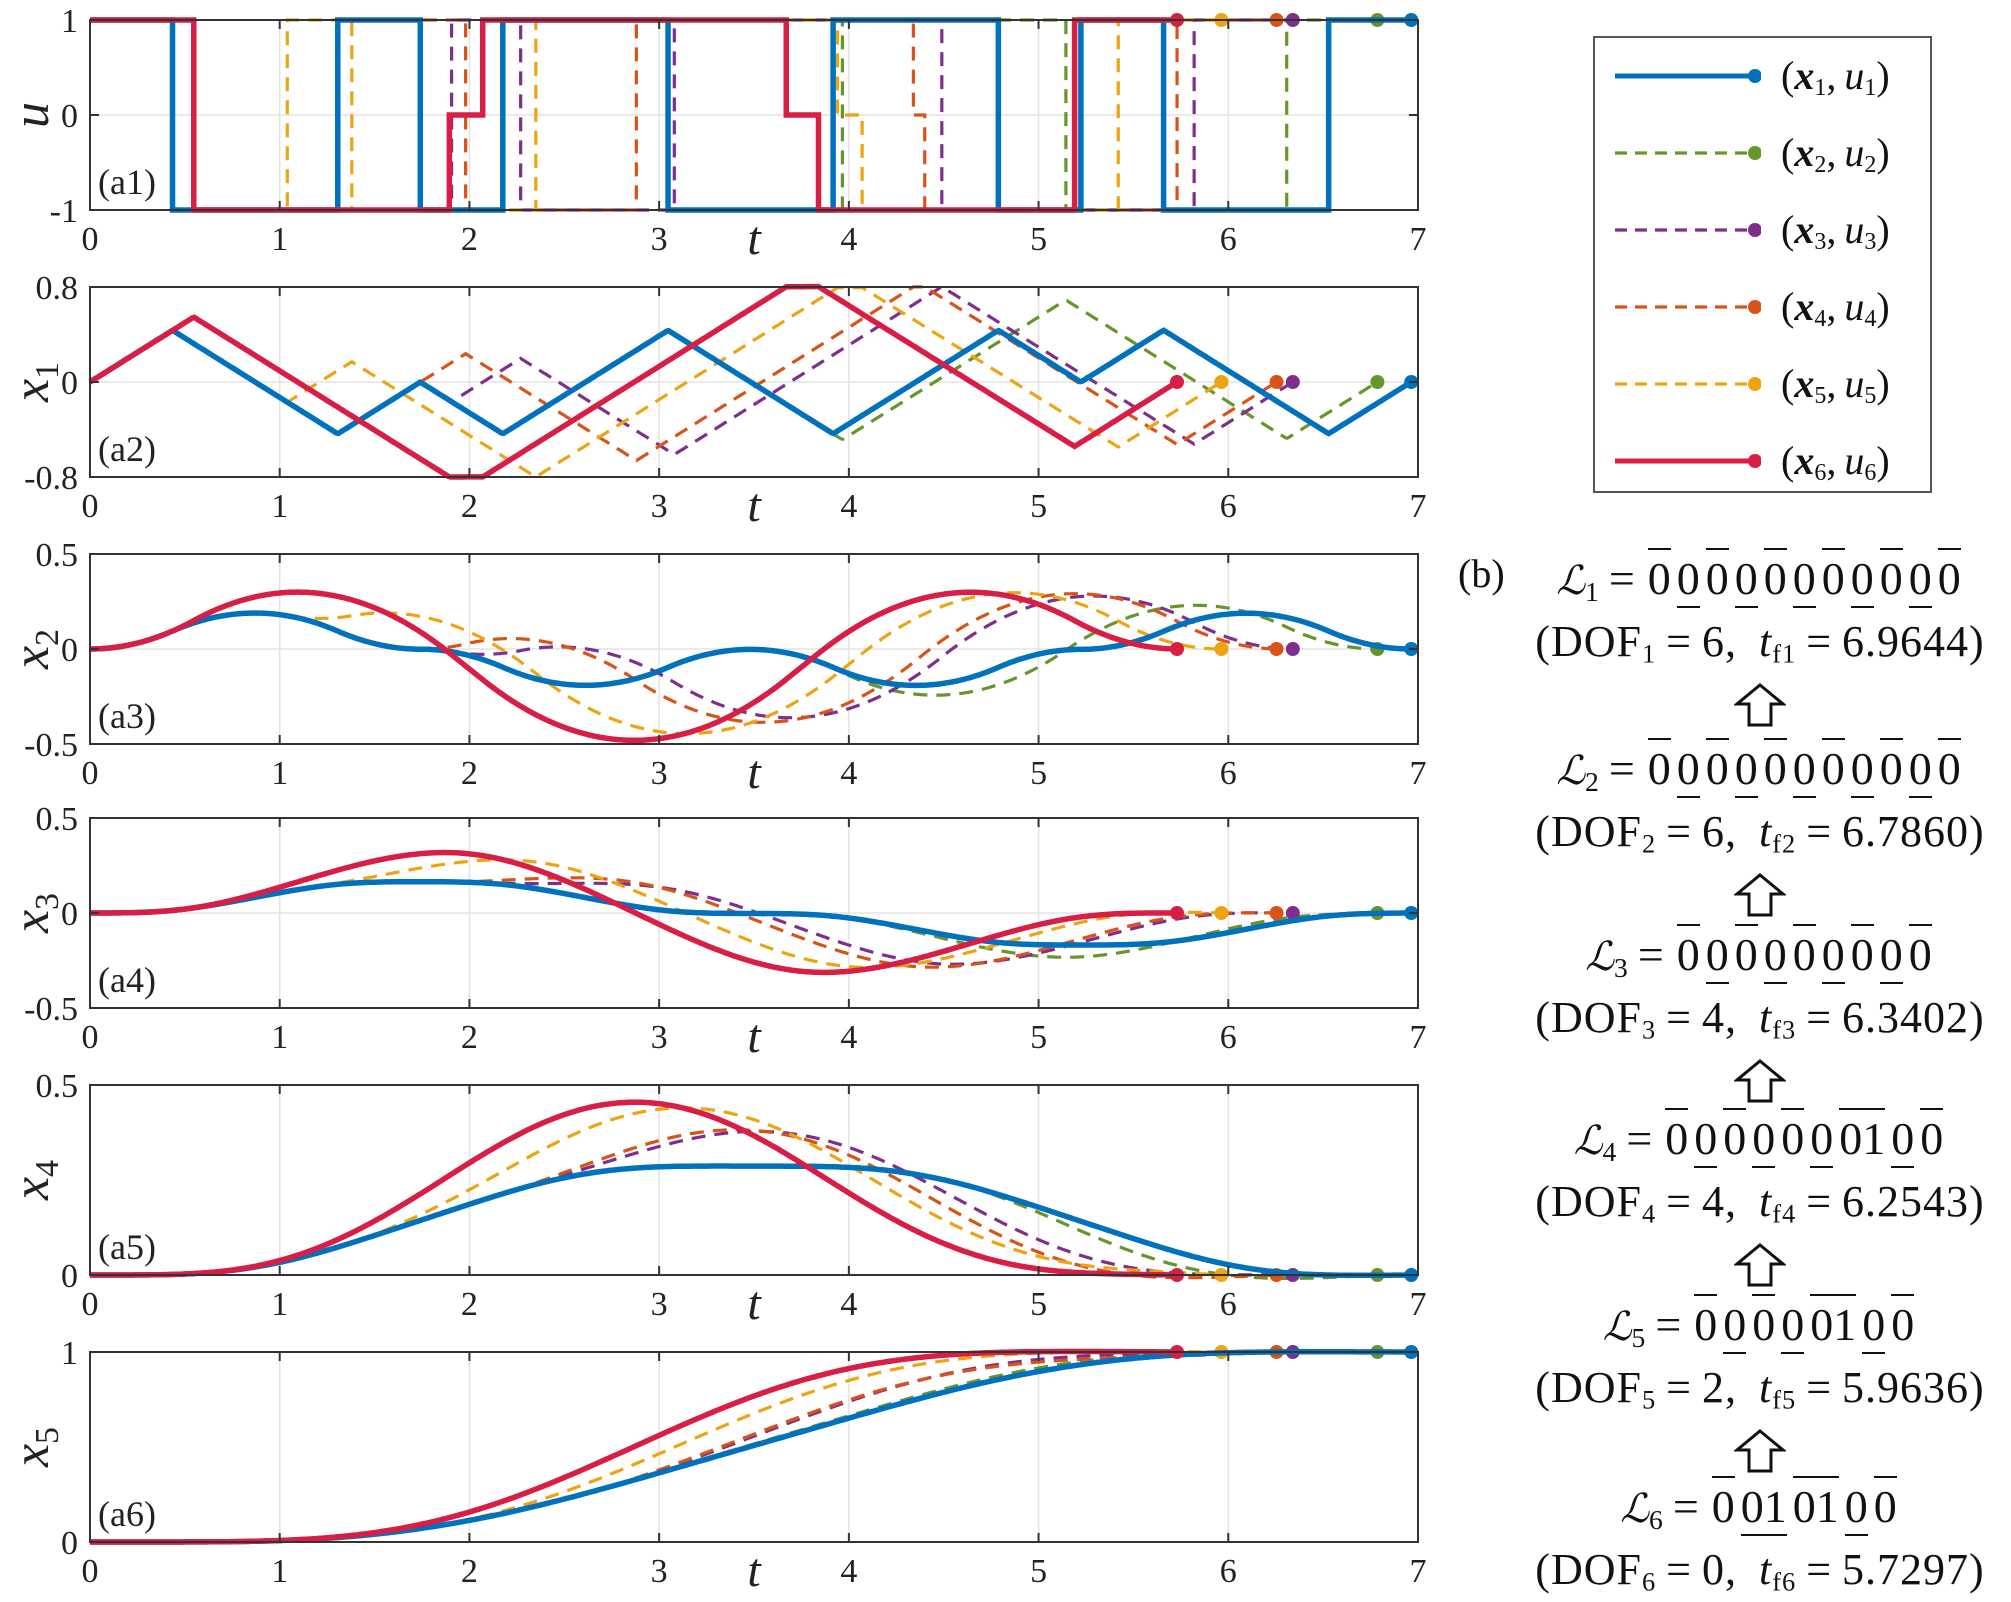 The width and height of the screenshot is (2011, 1602). What do you see at coordinates (1668, 1324) in the screenshot?
I see `equals-sign: =` at bounding box center [1668, 1324].